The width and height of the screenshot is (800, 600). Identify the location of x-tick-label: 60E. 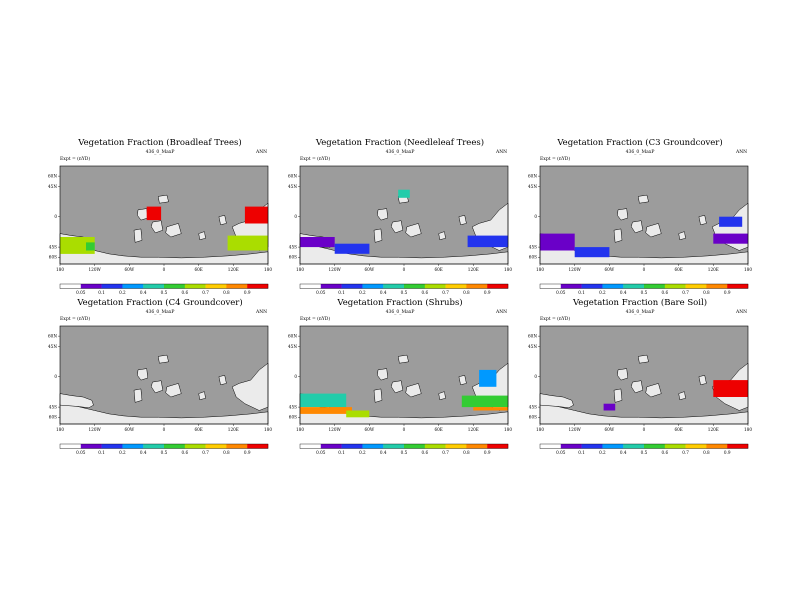
(438, 429).